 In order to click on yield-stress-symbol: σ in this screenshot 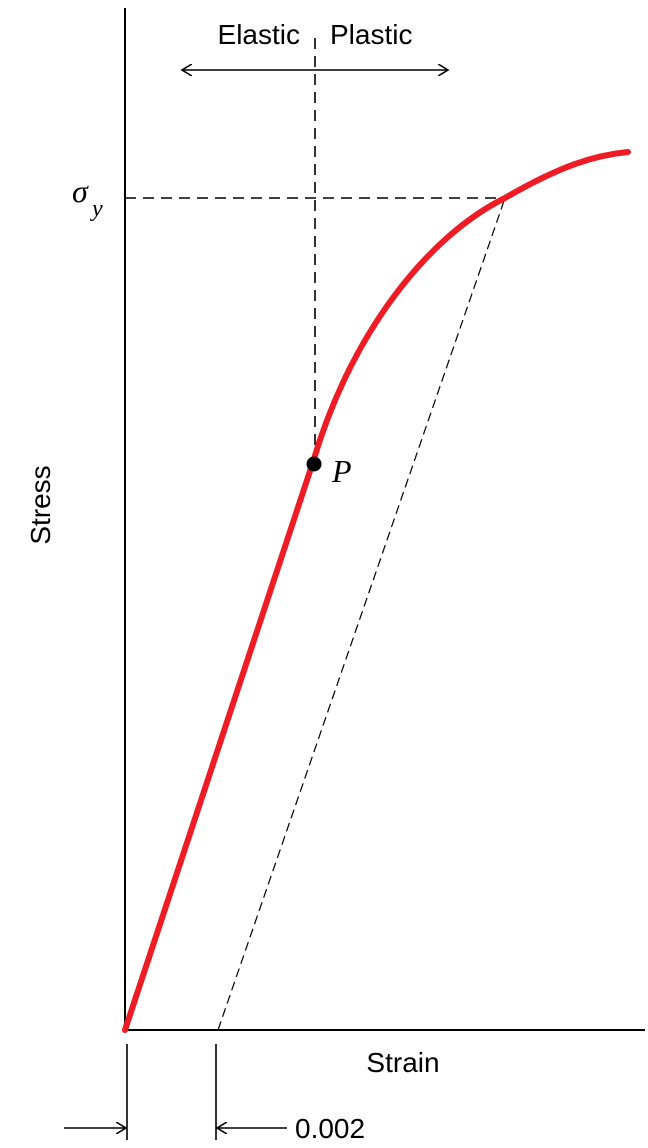, I will do `click(80, 191)`.